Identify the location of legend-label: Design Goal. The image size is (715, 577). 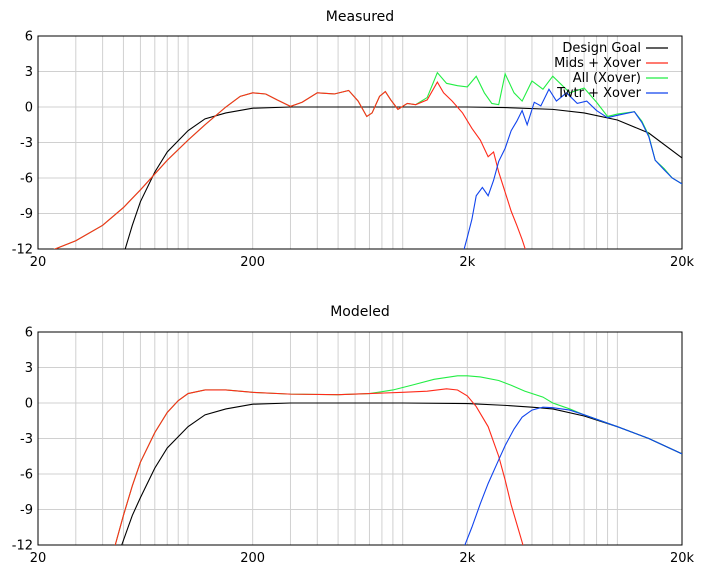
(601, 48).